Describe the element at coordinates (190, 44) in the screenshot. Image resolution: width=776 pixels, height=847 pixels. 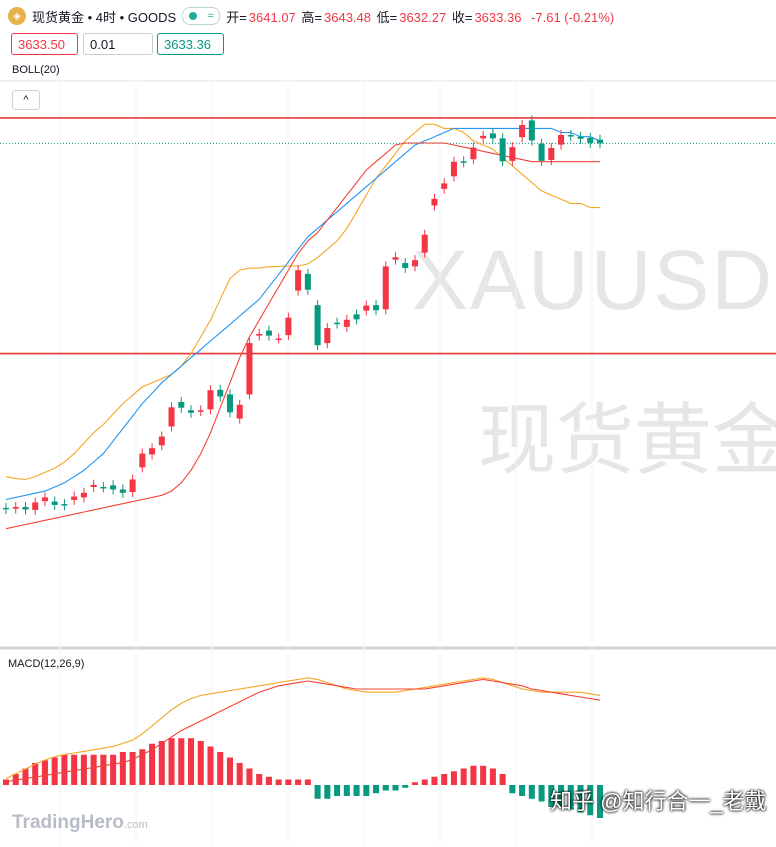
I see `buy-price-button: 3633.36` at that location.